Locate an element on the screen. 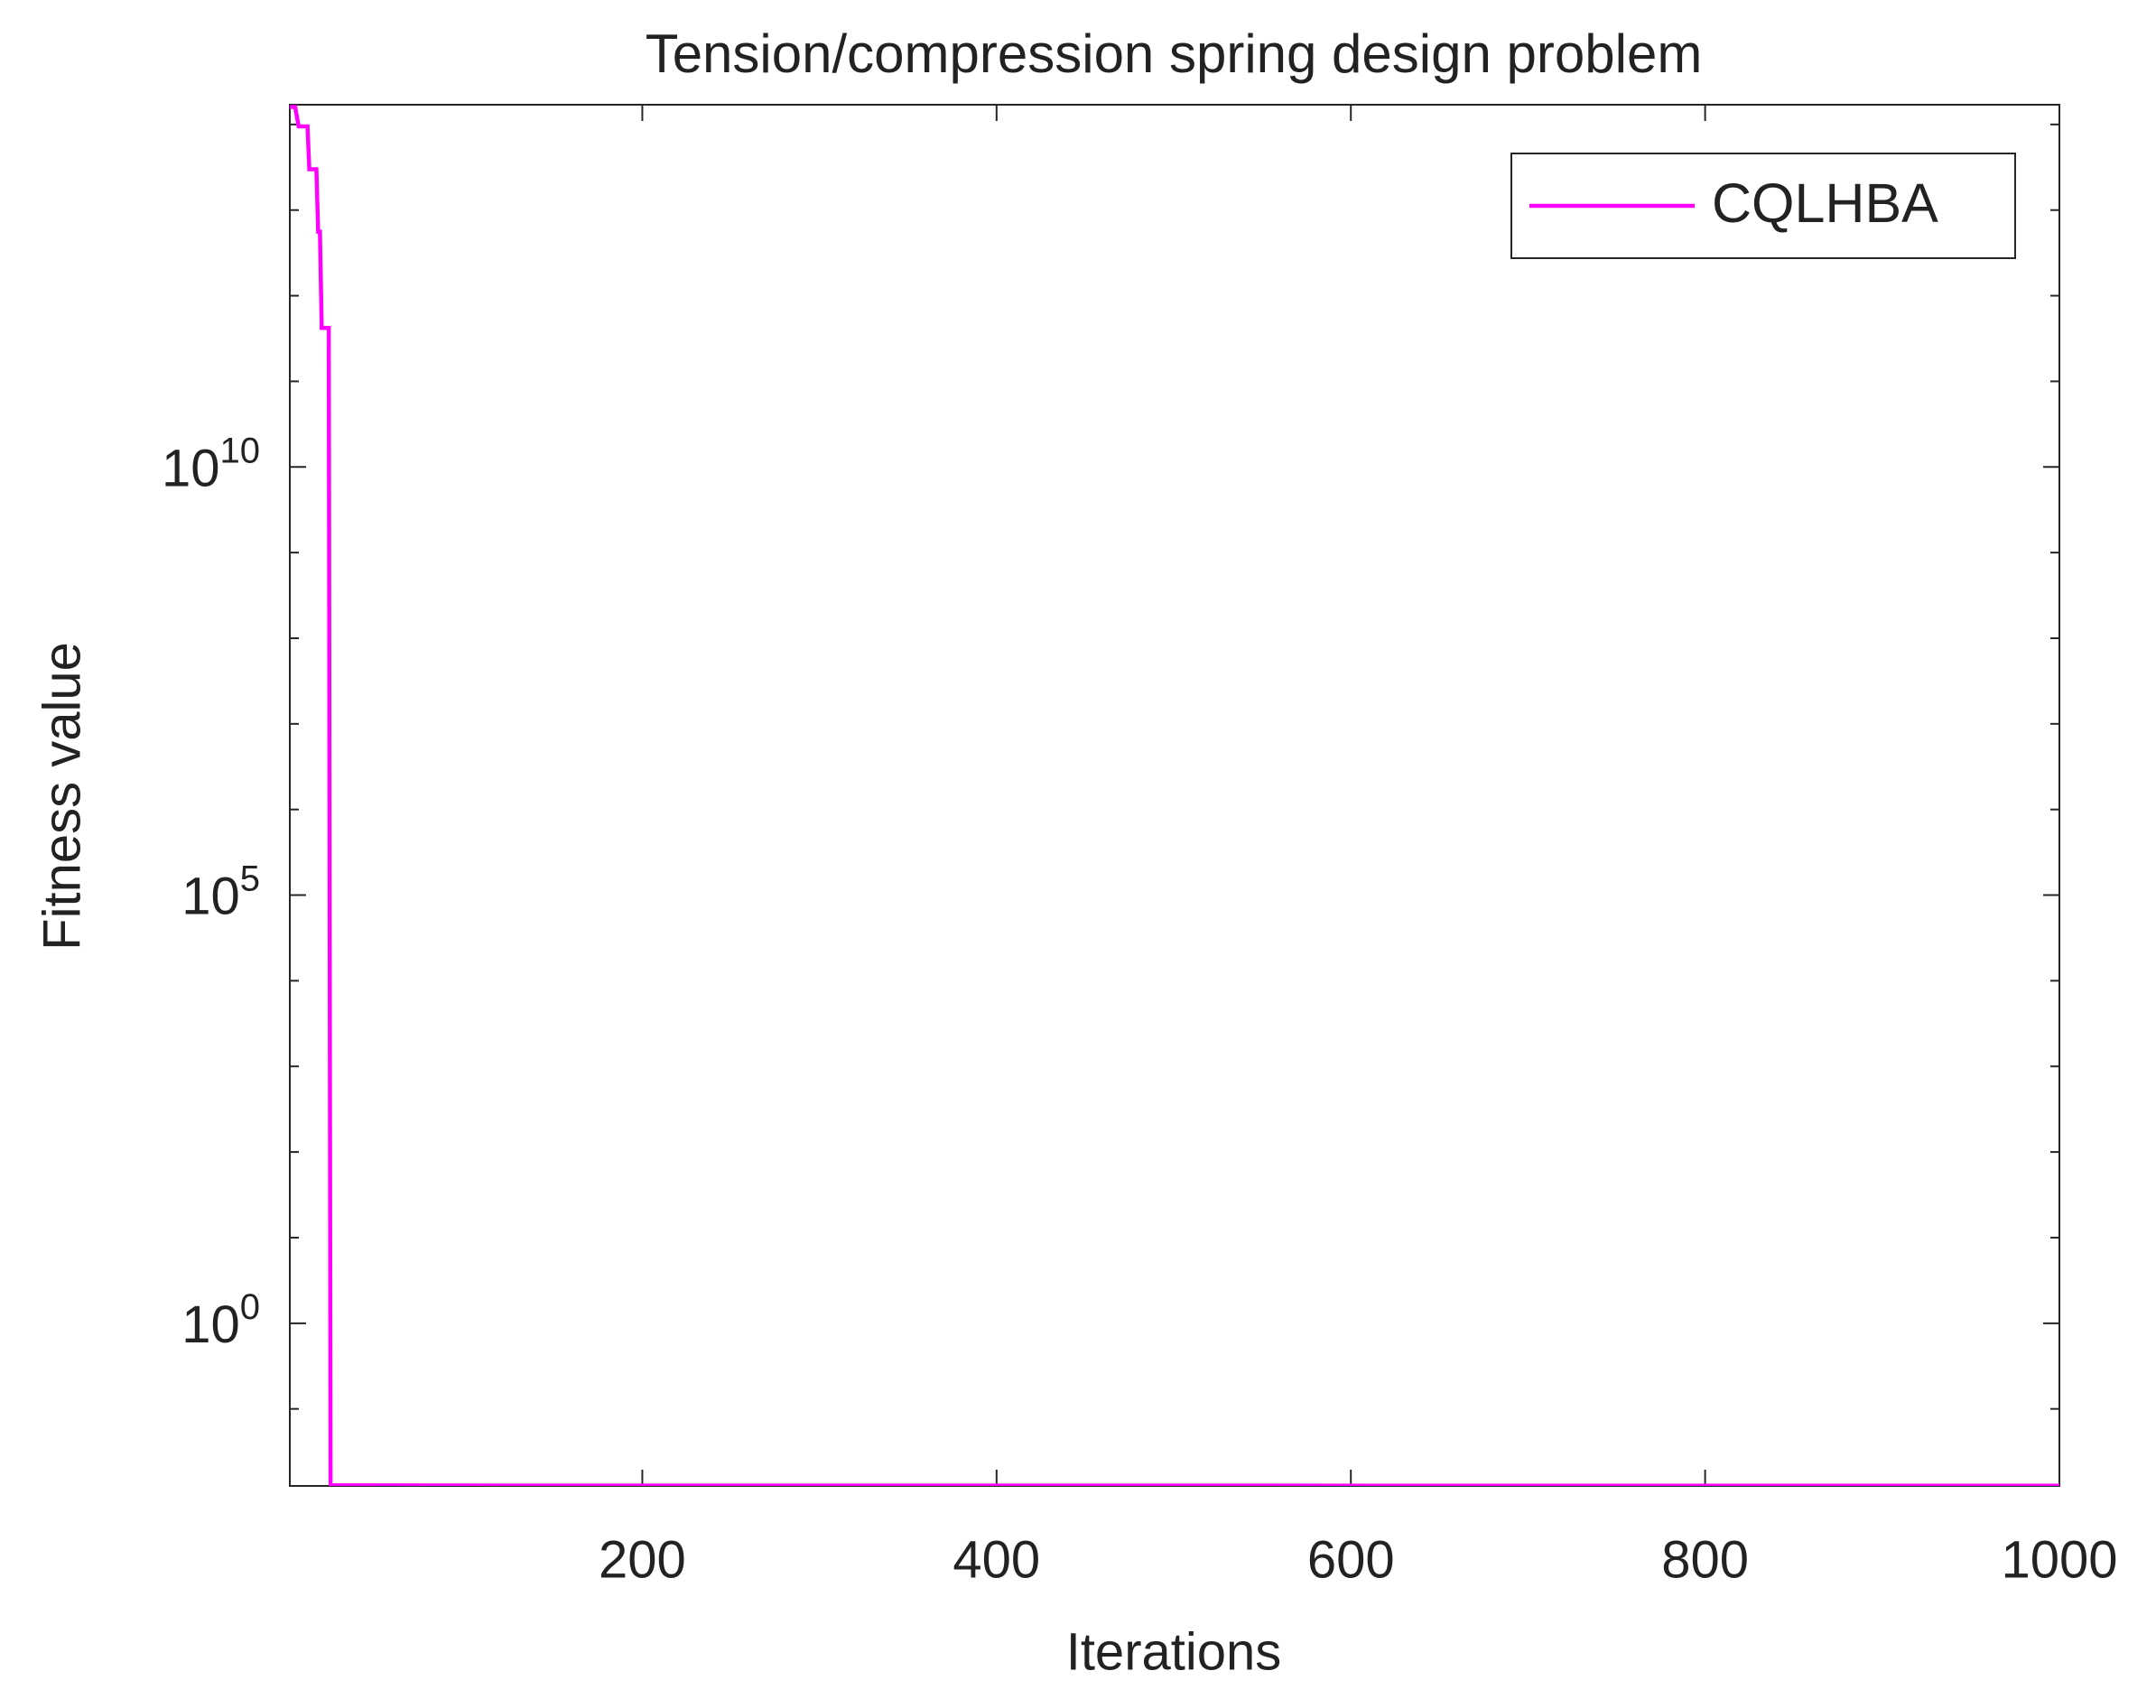 This screenshot has height=1708, width=2156. legend: CQLHBA is located at coordinates (1763, 206).